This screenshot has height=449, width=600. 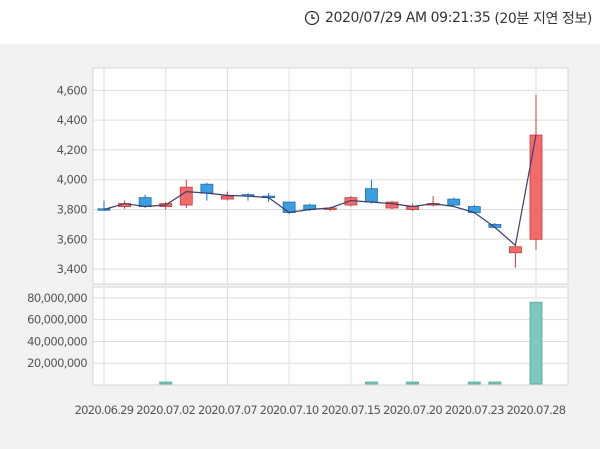 I want to click on price-tick-label: 4,600, so click(x=72, y=90).